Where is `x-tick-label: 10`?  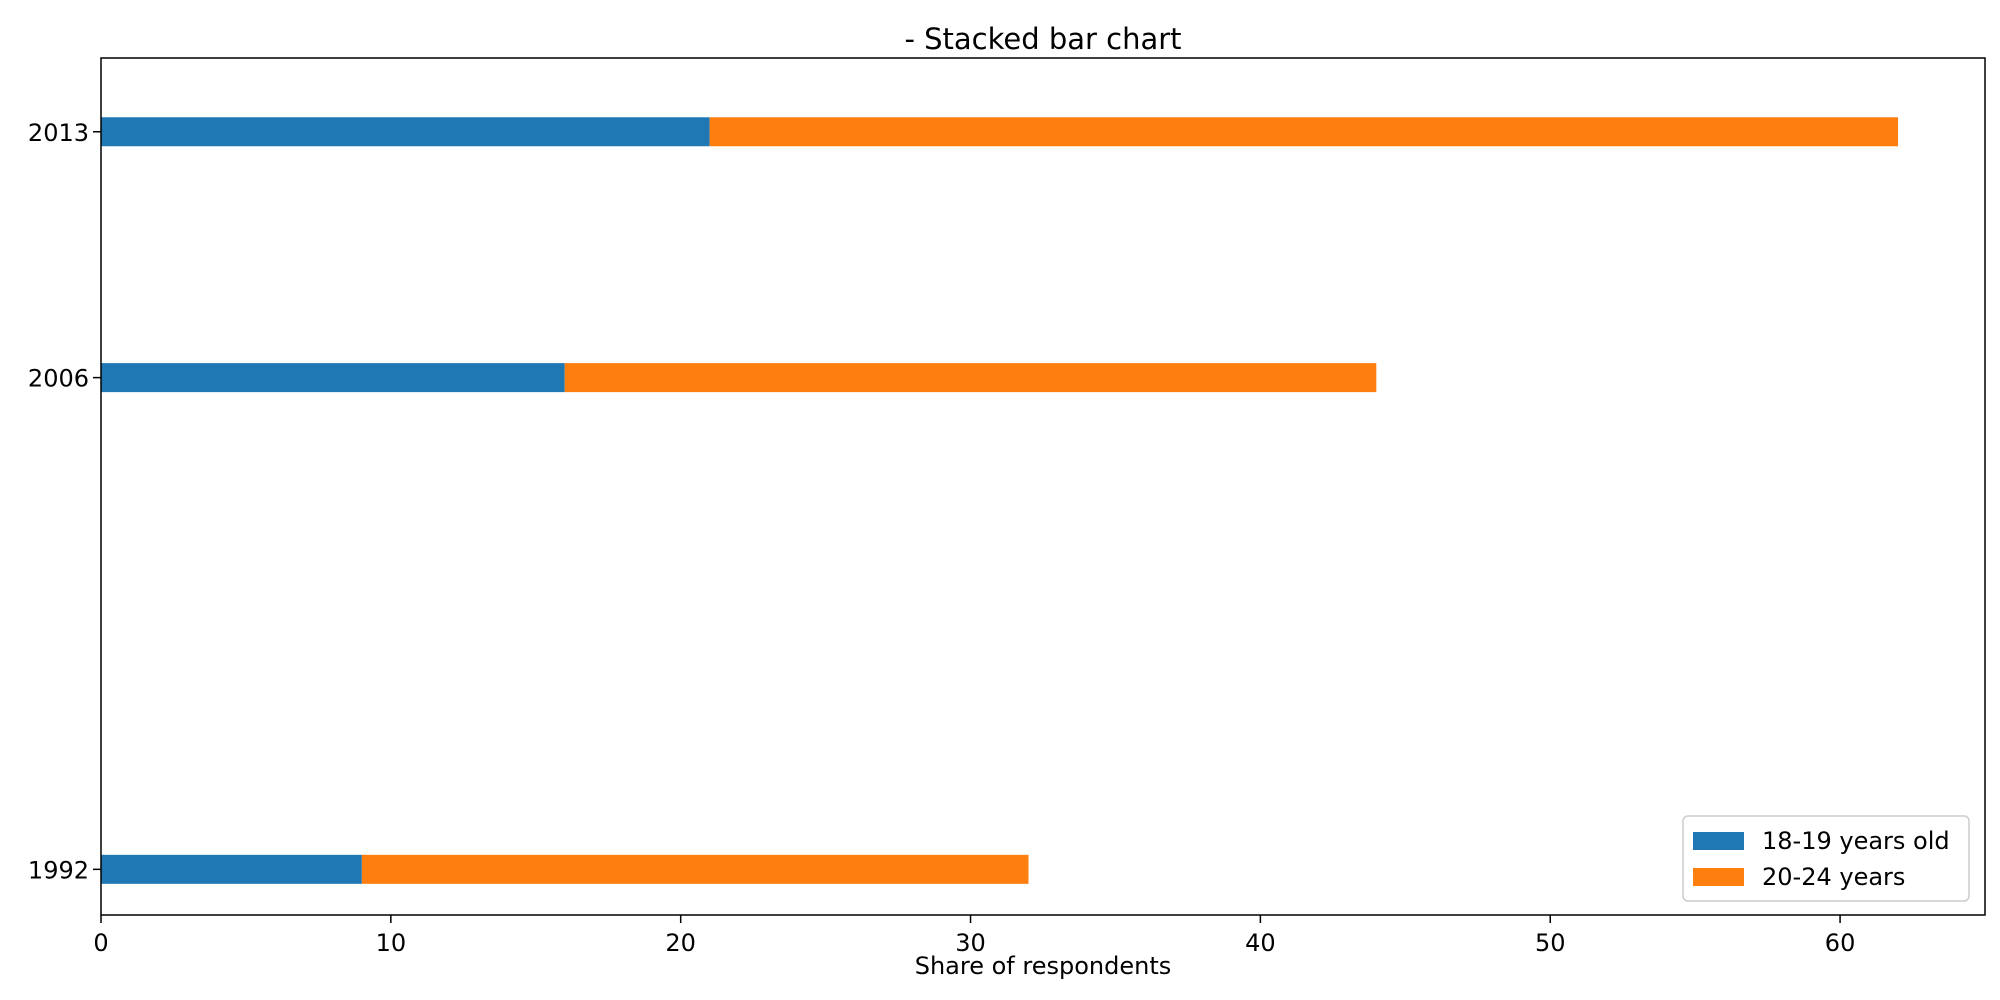 x-tick-label: 10 is located at coordinates (391, 943).